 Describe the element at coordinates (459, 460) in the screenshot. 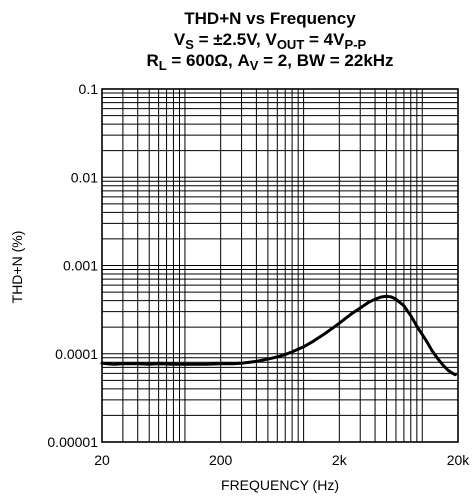

I see `x-tick-label: 20k` at that location.